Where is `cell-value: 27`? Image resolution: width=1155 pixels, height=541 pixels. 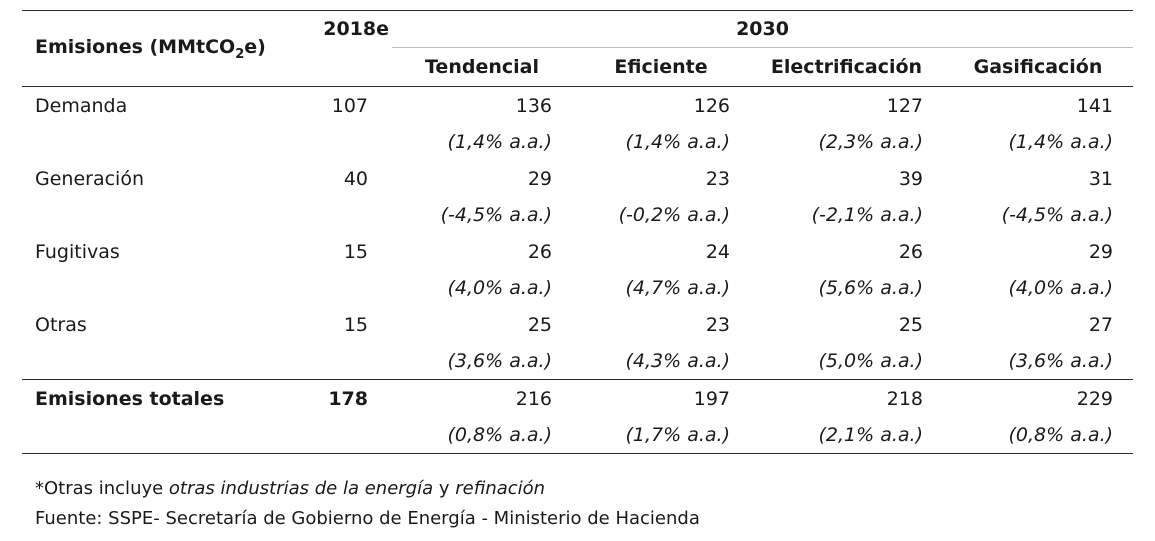 cell-value: 27 is located at coordinates (1101, 324).